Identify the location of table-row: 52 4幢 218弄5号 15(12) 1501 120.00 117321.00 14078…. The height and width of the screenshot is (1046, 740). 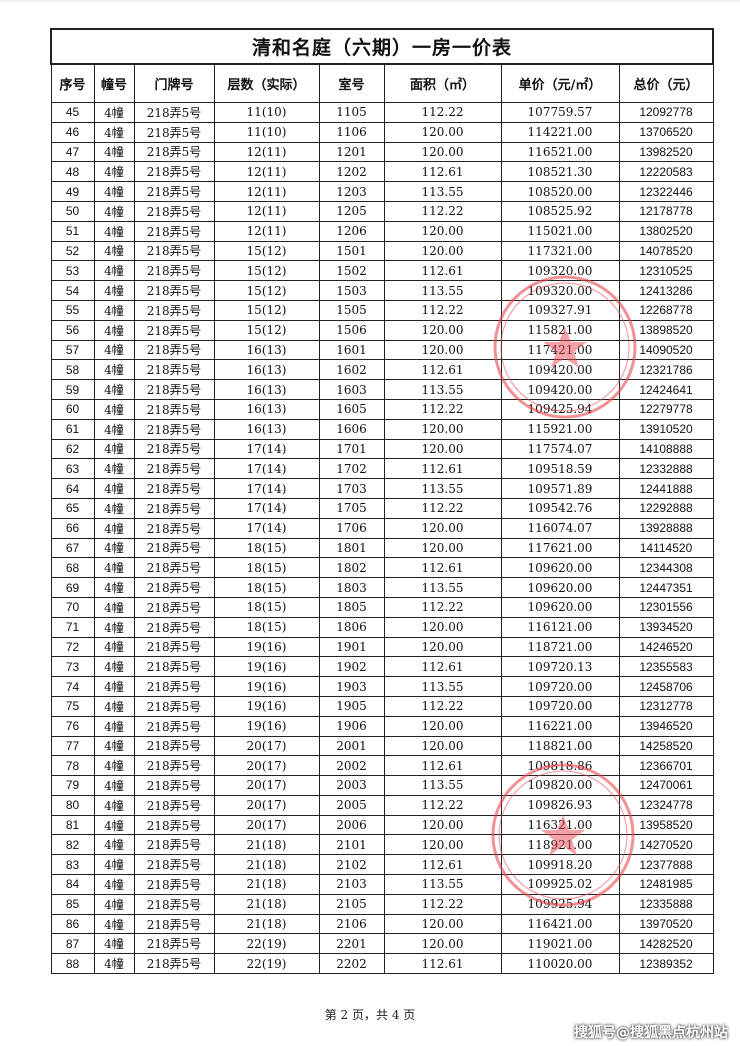
(382, 251).